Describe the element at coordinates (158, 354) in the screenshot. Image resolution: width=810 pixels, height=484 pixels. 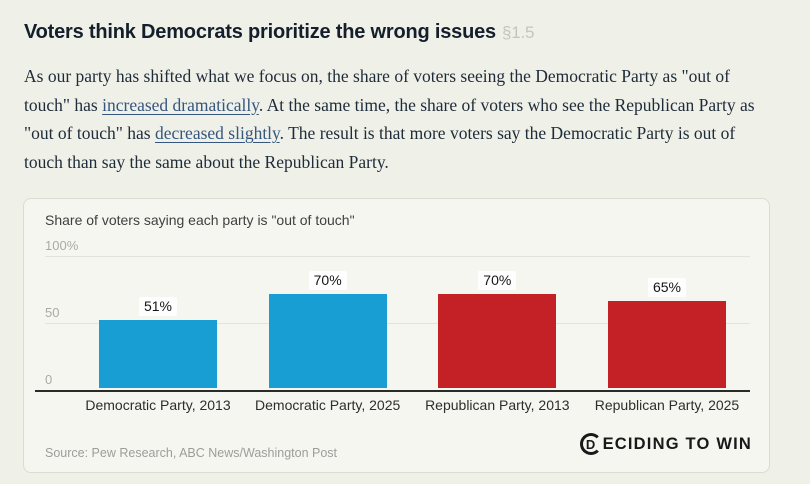
I see `bar: 51% Democratic Party, 2013` at that location.